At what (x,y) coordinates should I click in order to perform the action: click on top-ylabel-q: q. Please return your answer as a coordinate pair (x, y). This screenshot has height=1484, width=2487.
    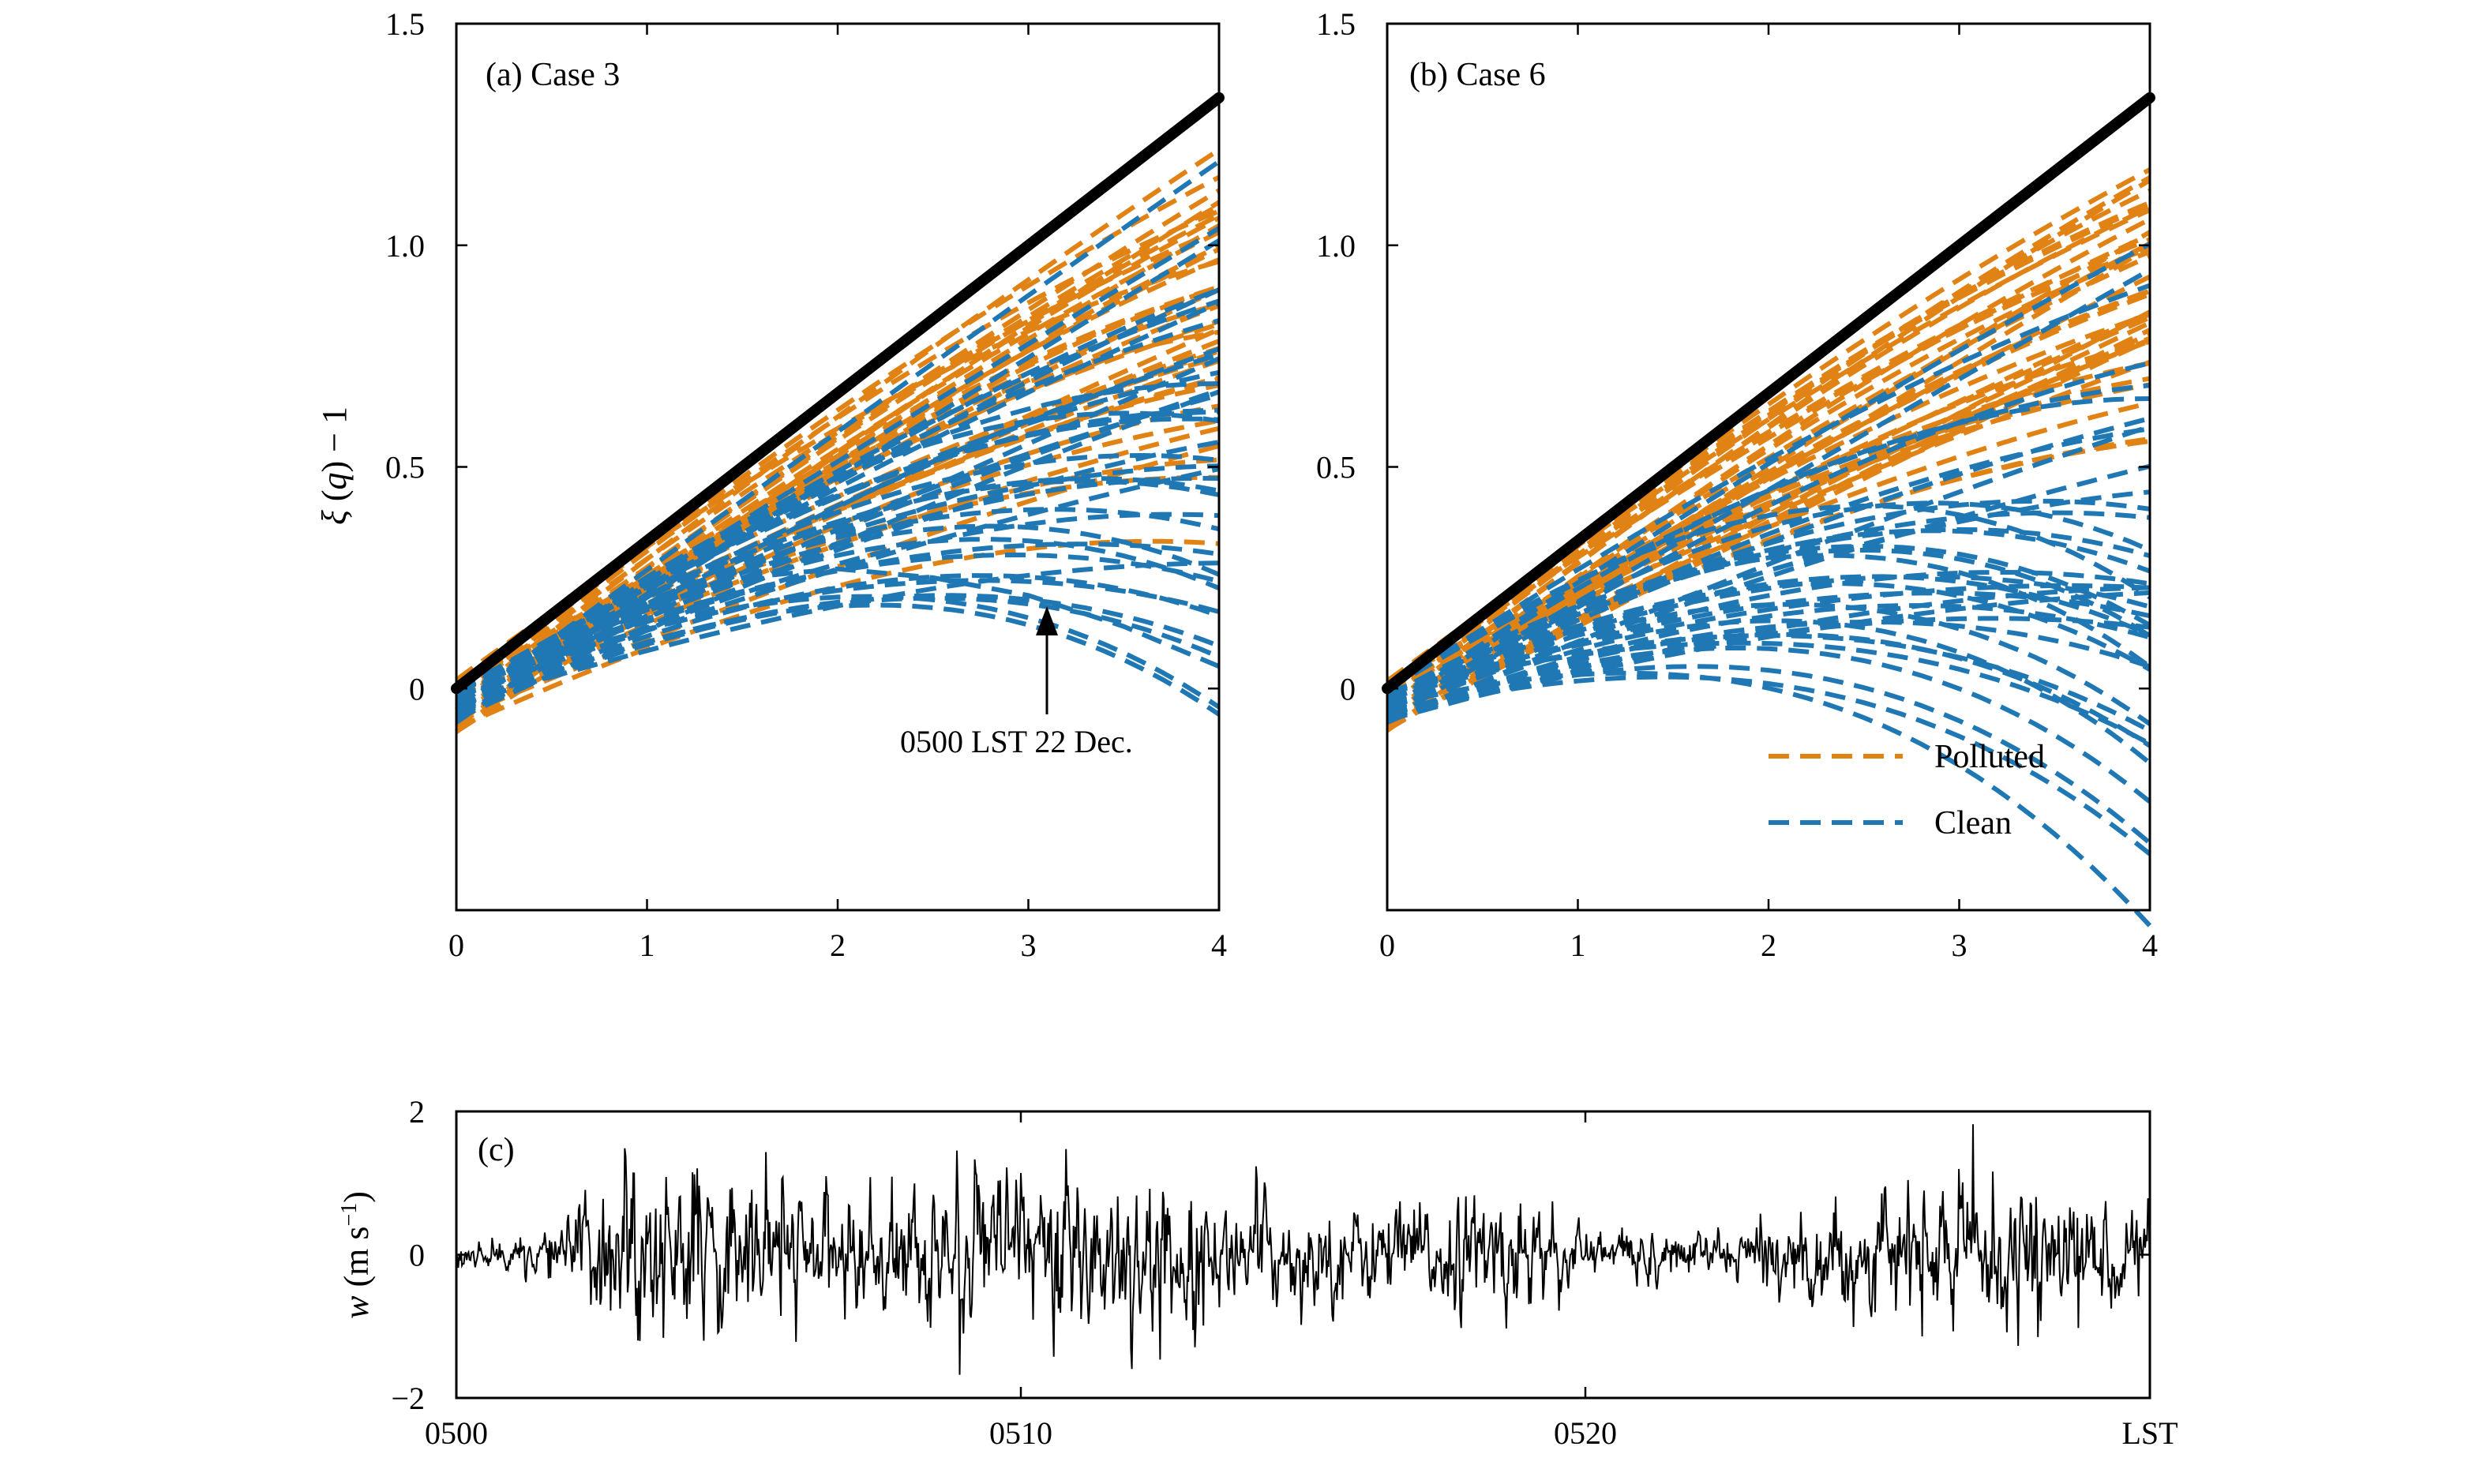
    Looking at the image, I should click on (334, 481).